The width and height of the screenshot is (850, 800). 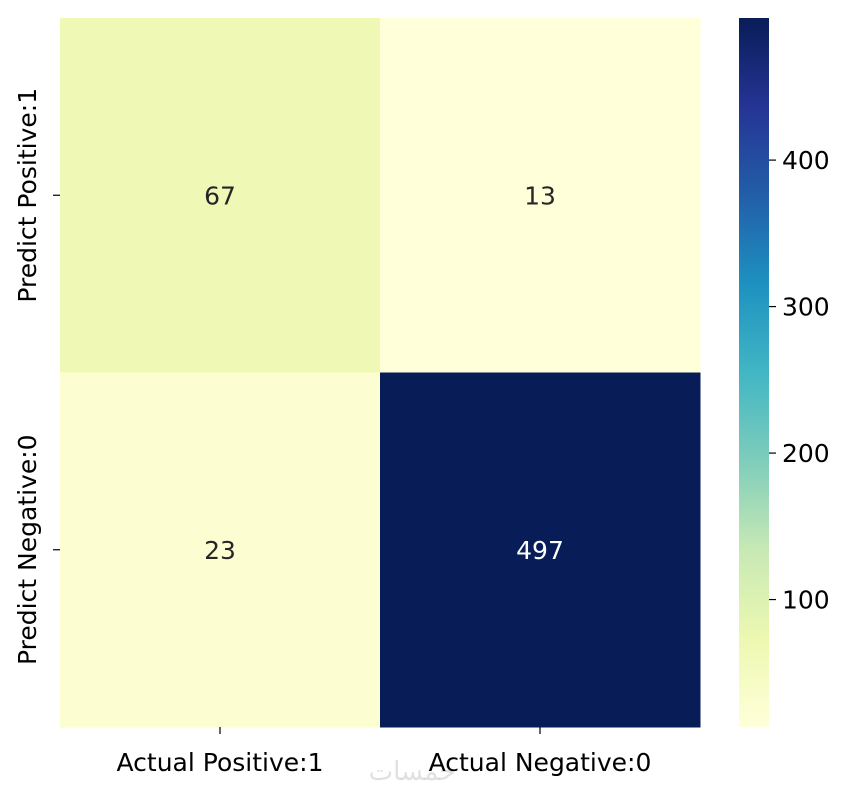 I want to click on x-tick-label: Actual Positive:1, so click(x=220, y=762).